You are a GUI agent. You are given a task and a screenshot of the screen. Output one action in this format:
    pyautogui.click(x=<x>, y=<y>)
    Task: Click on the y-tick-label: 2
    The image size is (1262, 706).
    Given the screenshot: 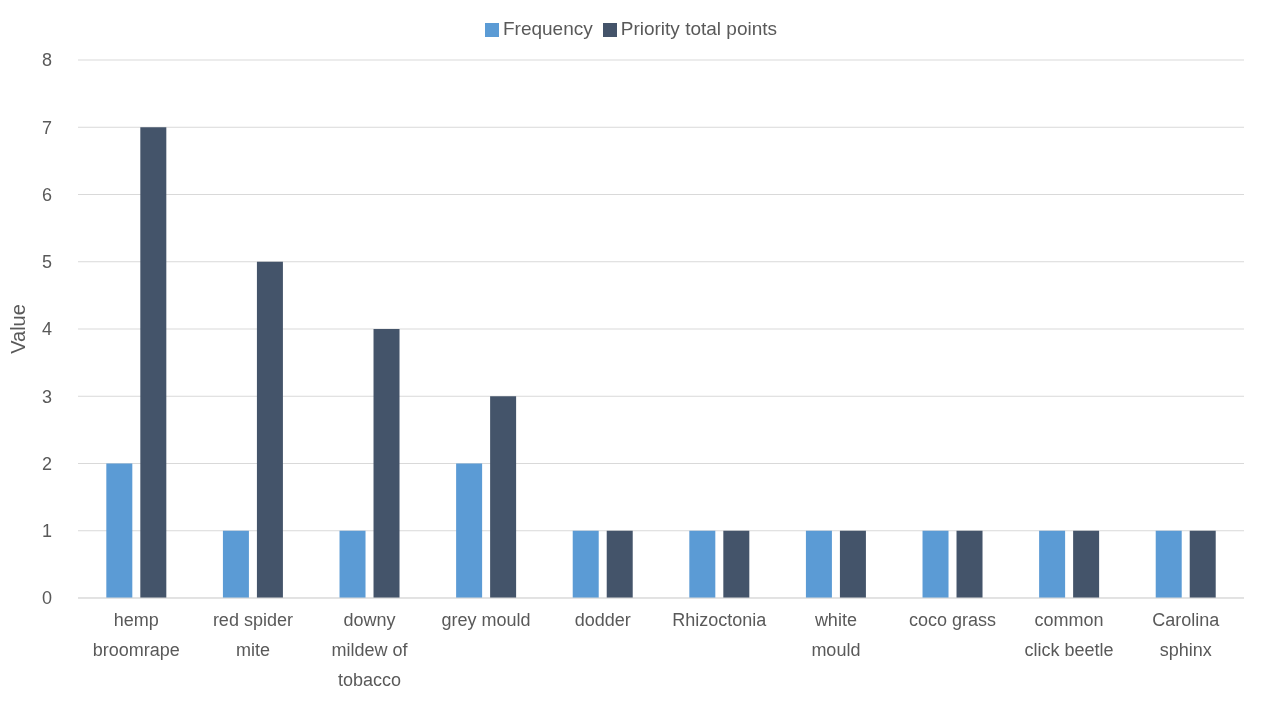 What is the action you would take?
    pyautogui.click(x=46, y=463)
    